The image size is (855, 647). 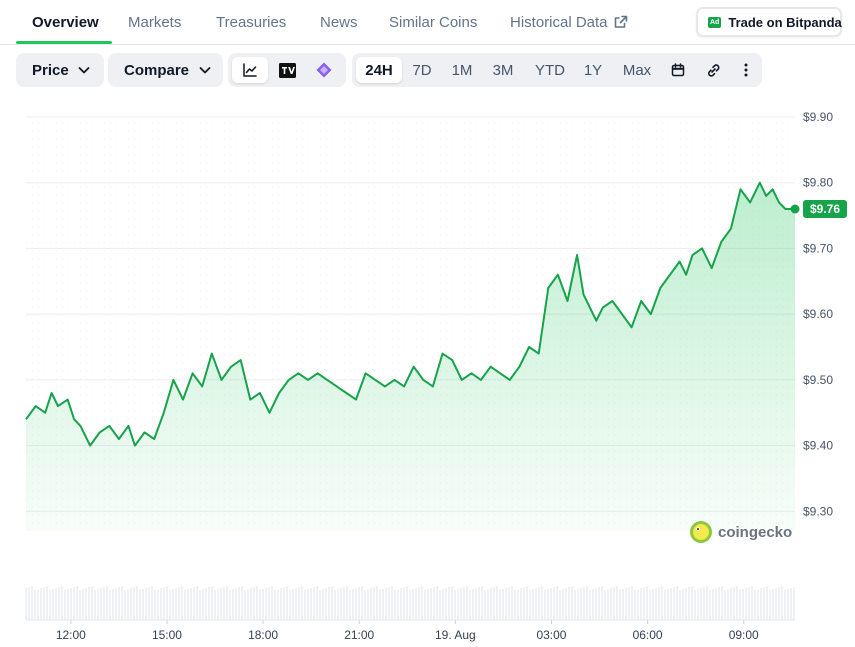 What do you see at coordinates (50, 70) in the screenshot?
I see `price-dropdown-label: Price` at bounding box center [50, 70].